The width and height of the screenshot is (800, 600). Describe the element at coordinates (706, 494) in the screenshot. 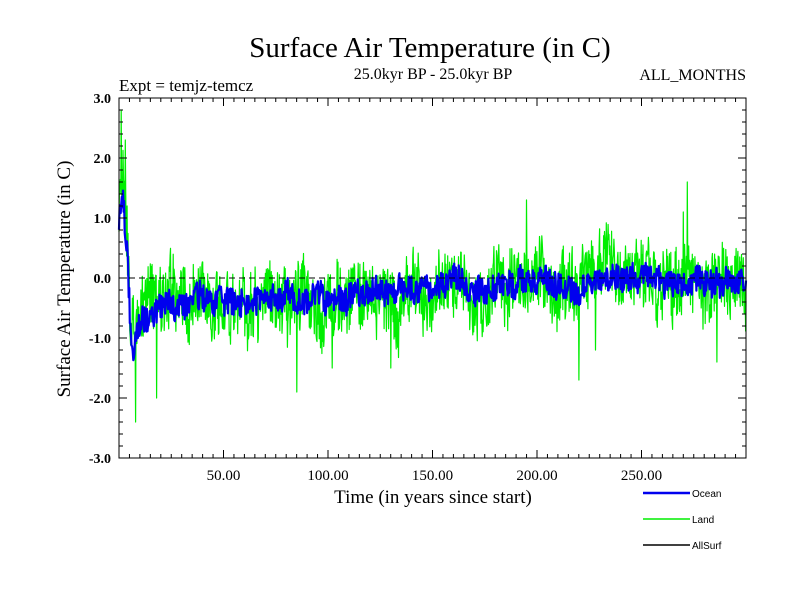

I see `legend-label-ocean: Ocean` at that location.